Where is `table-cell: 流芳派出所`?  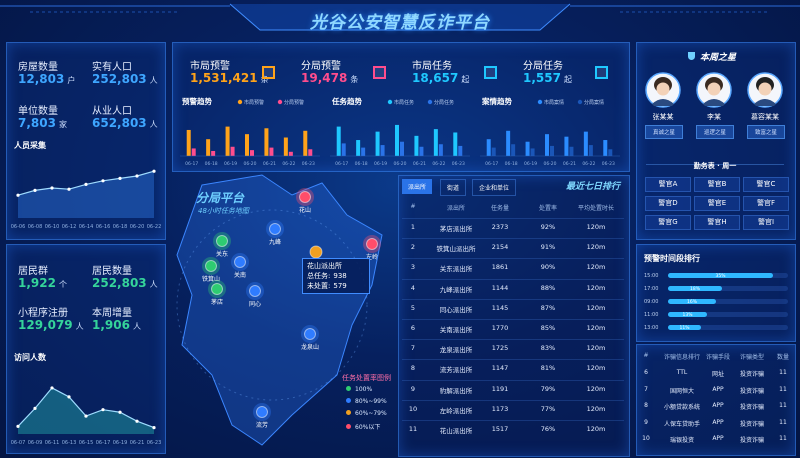 table-cell: 流芳派出所 is located at coordinates (456, 370).